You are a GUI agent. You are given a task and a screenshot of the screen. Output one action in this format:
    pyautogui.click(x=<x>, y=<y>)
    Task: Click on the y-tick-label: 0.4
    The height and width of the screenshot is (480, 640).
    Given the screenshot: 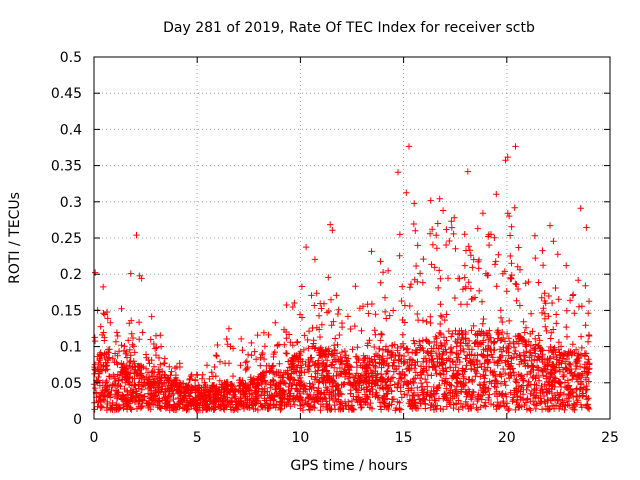 What is the action you would take?
    pyautogui.click(x=71, y=130)
    